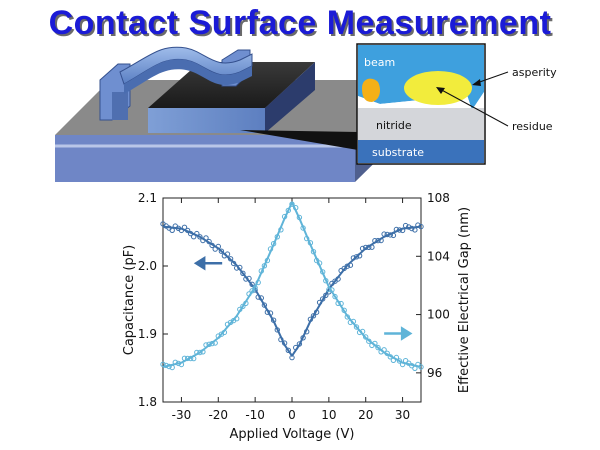 This screenshot has width=600, height=450. I want to click on inset-pointer, so click(299, 140).